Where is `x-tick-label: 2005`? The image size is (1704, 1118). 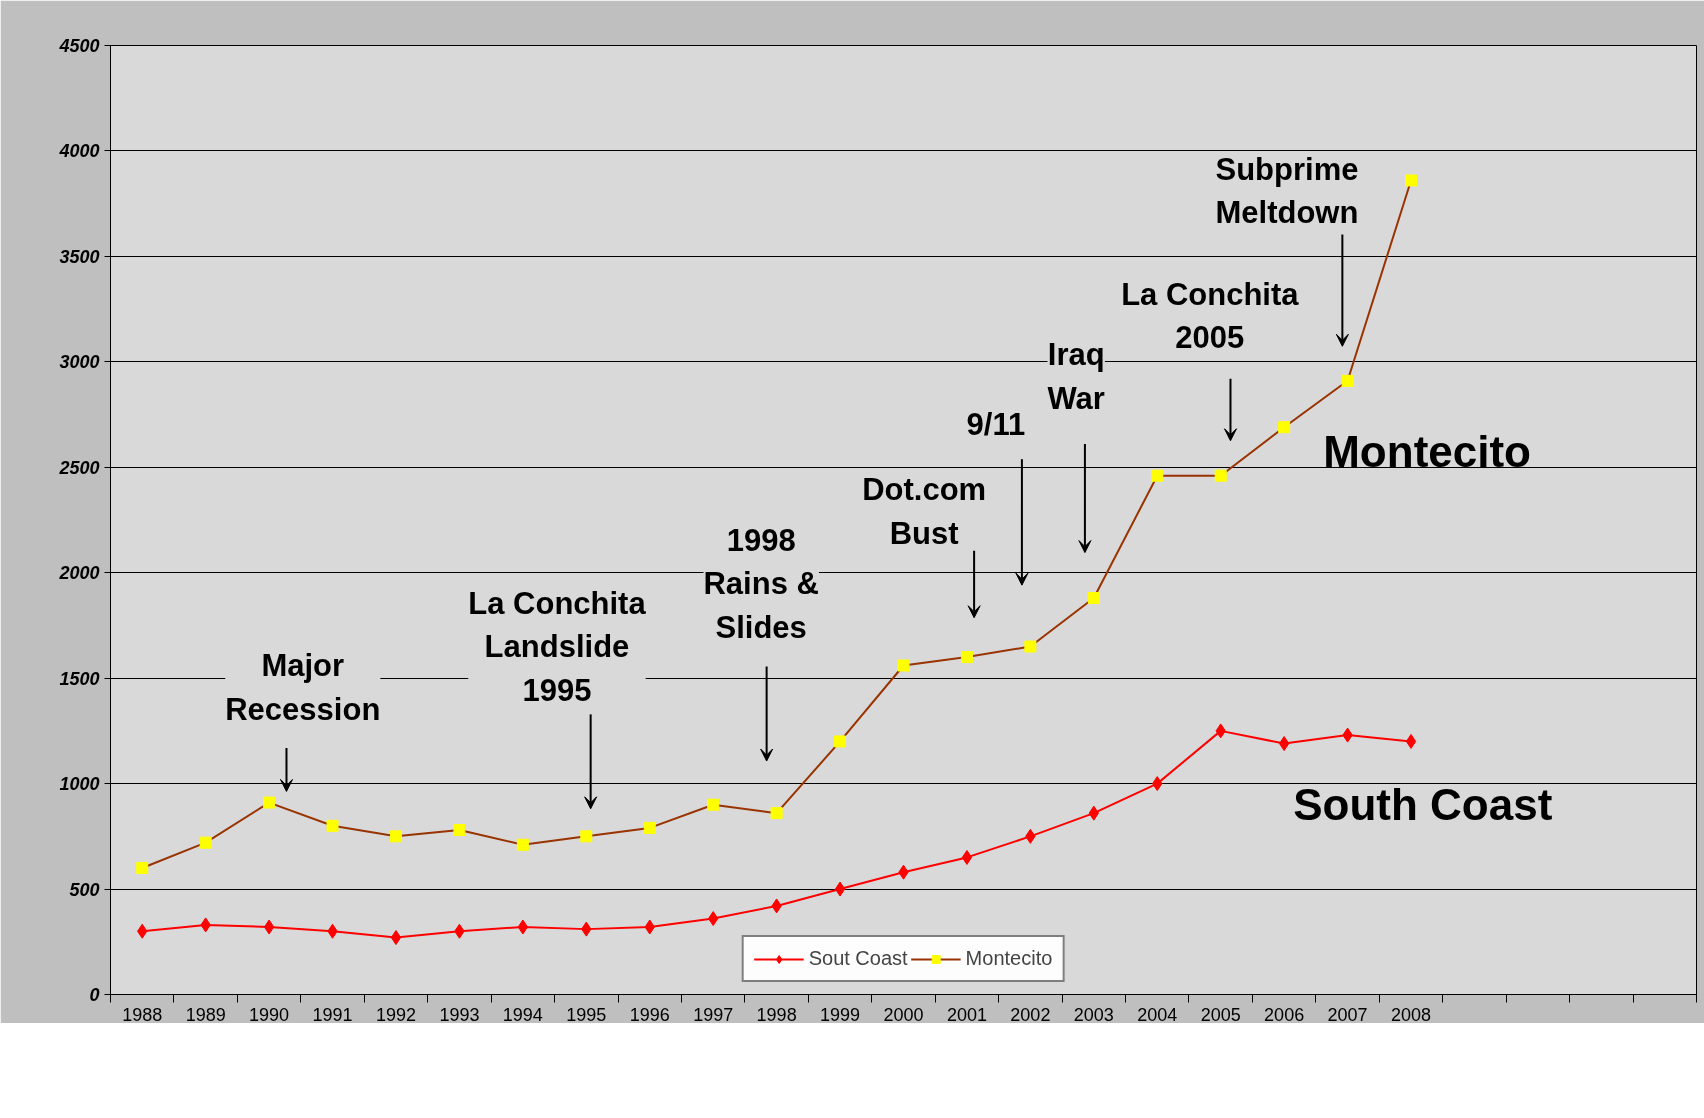 x-tick-label: 2005 is located at coordinates (1220, 1014).